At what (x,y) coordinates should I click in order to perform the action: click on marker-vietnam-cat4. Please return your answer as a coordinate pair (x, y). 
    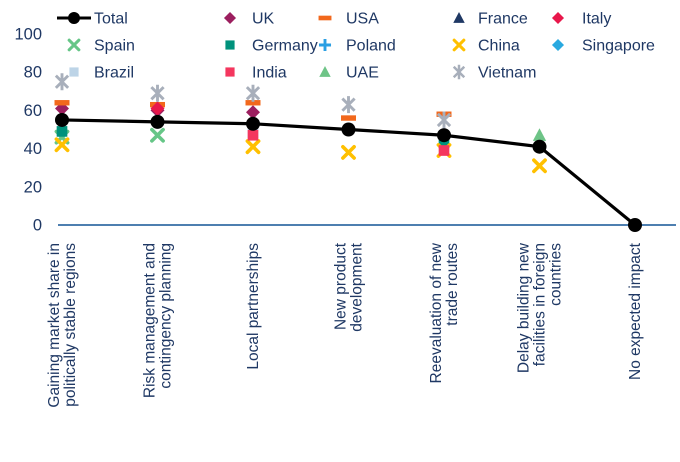
    Looking at the image, I should click on (348, 105).